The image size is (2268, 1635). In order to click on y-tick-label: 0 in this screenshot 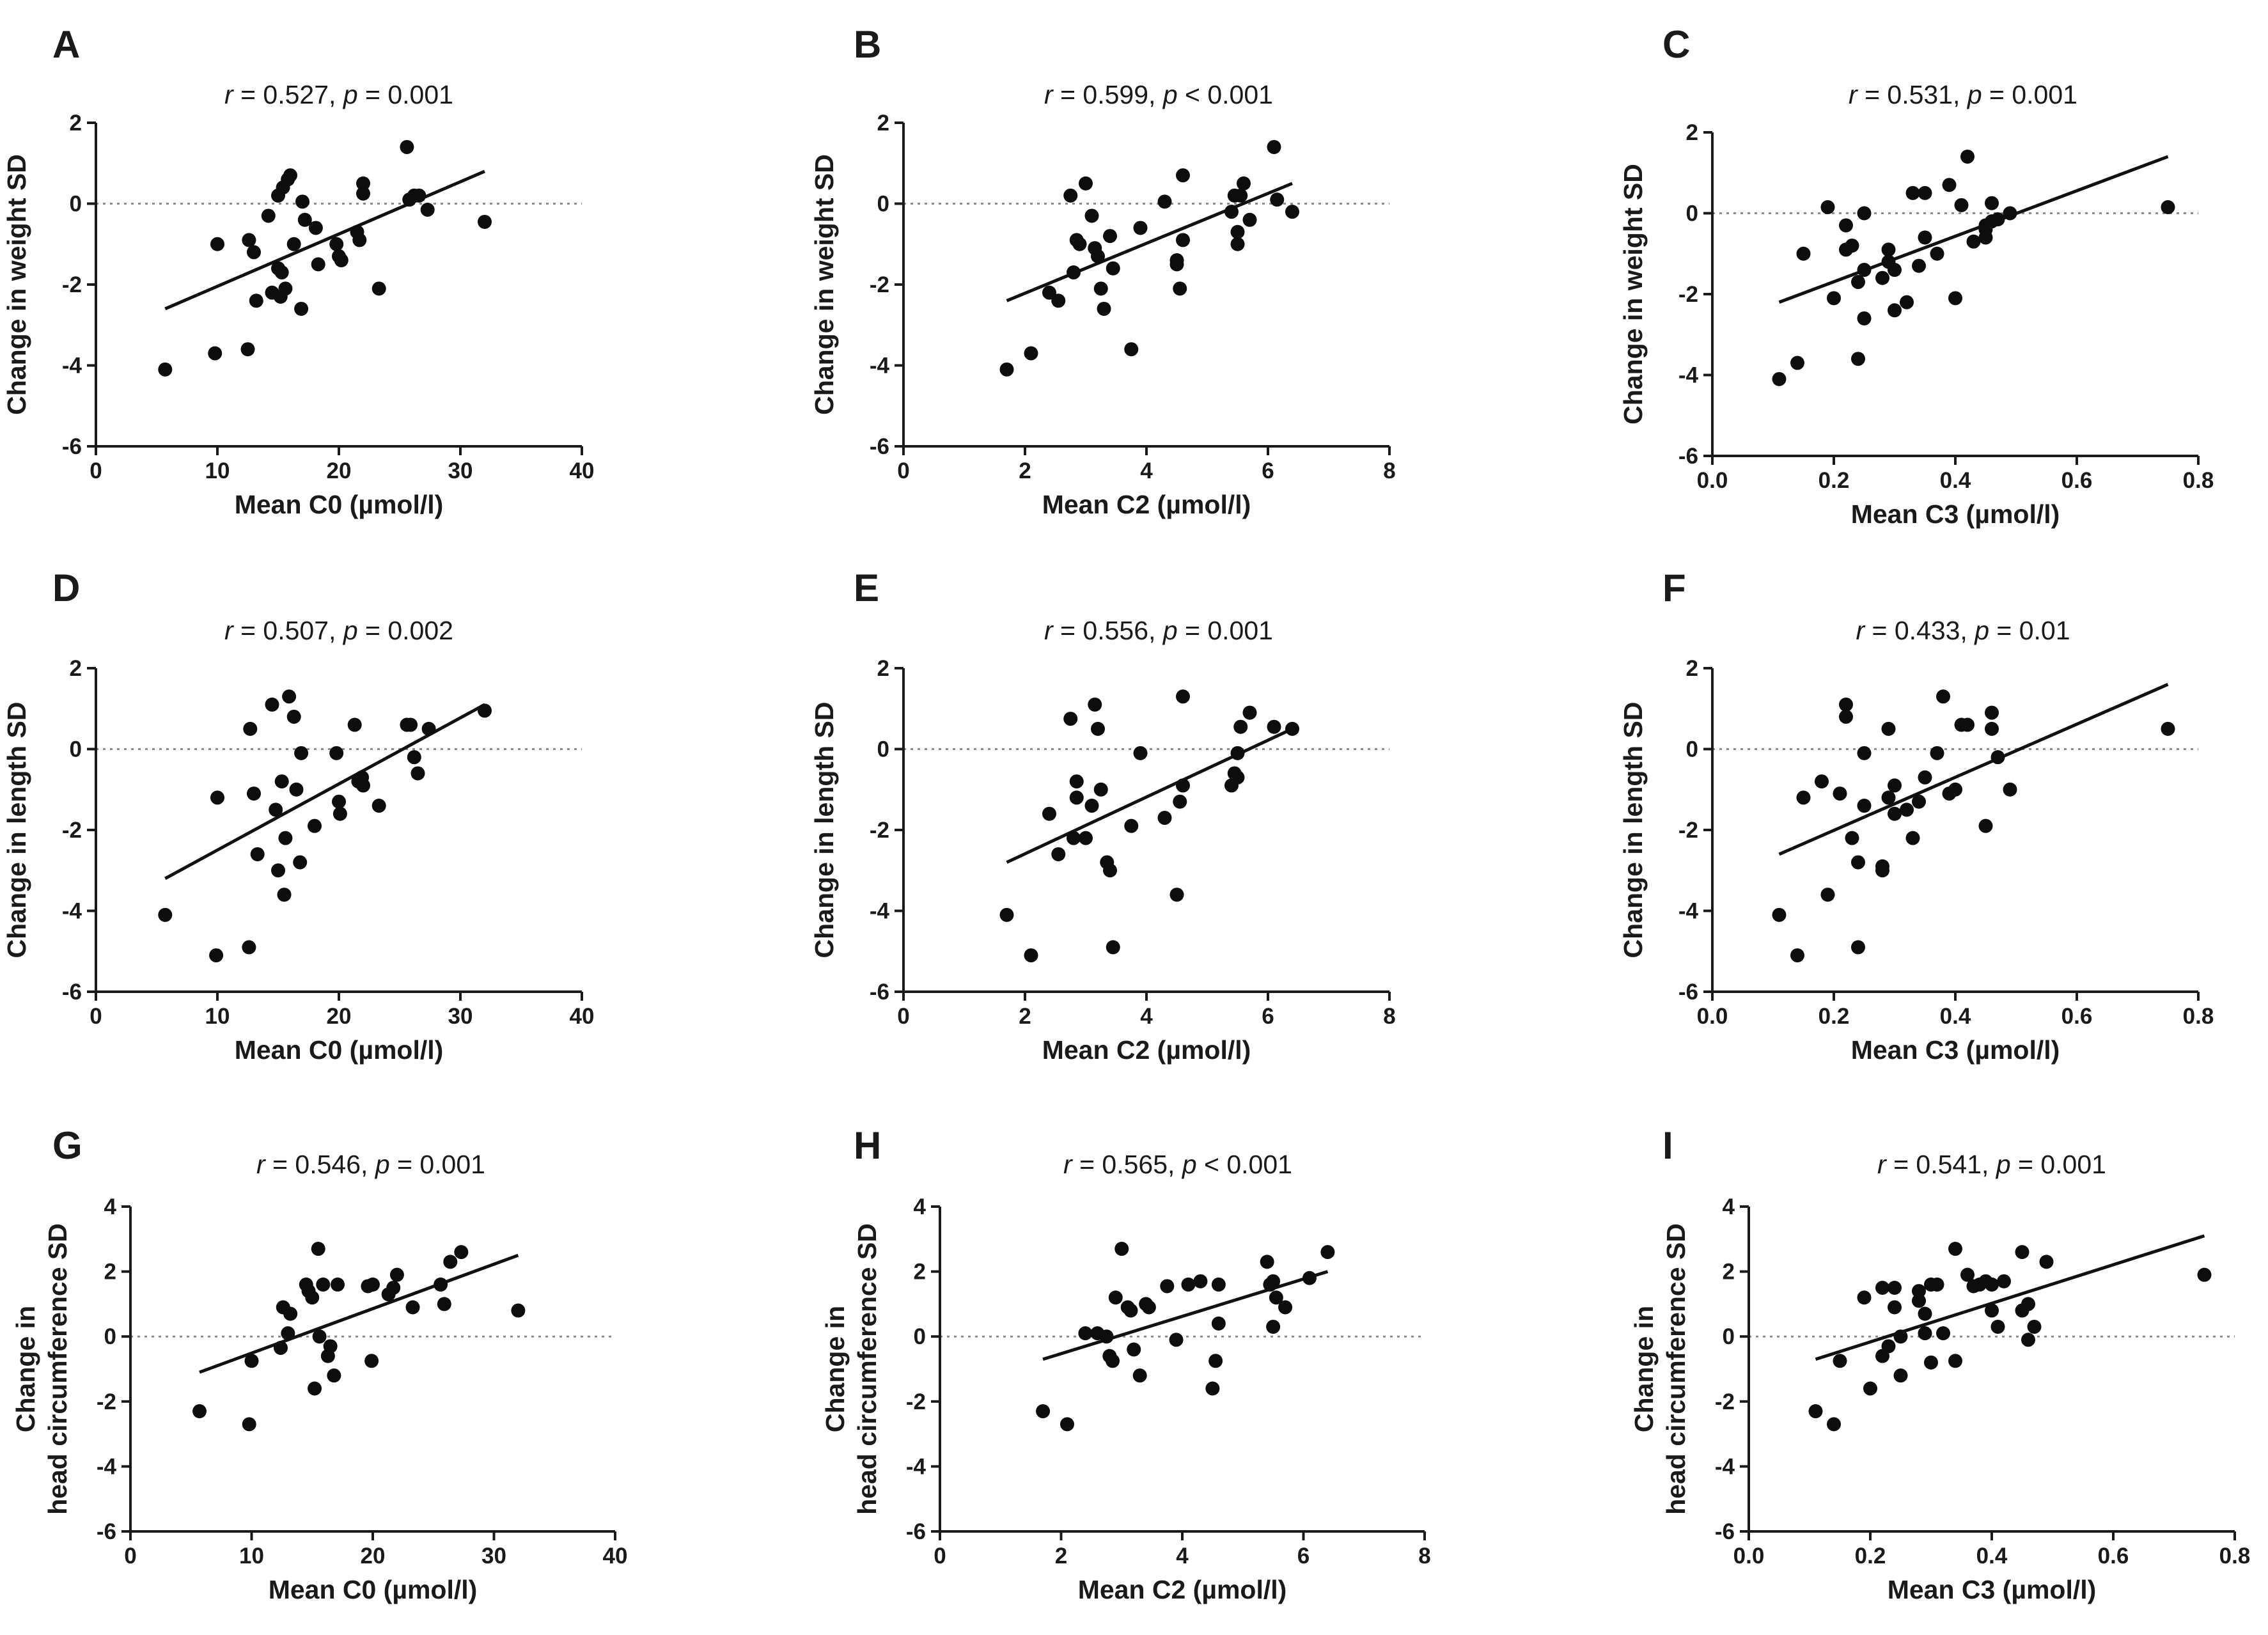, I will do `click(1692, 214)`.